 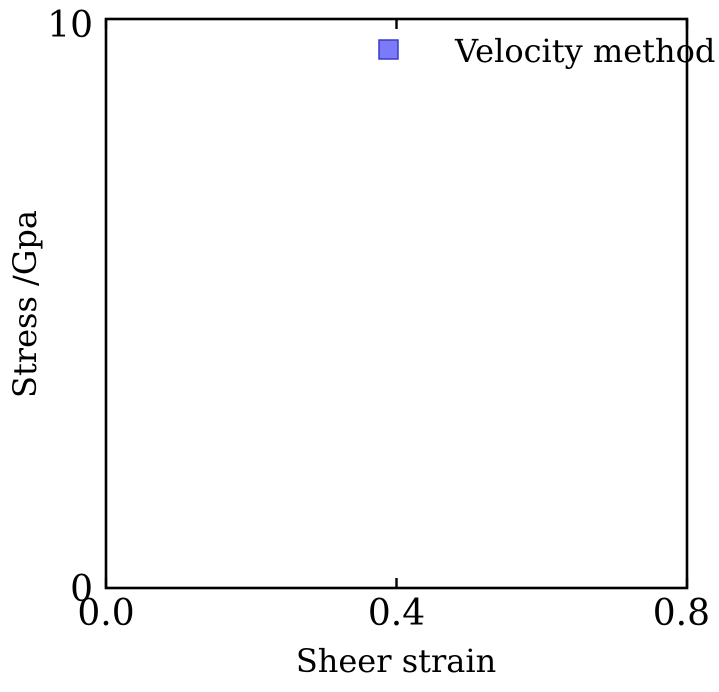 I want to click on y-axis-ticks: 0 10, so click(x=70, y=307).